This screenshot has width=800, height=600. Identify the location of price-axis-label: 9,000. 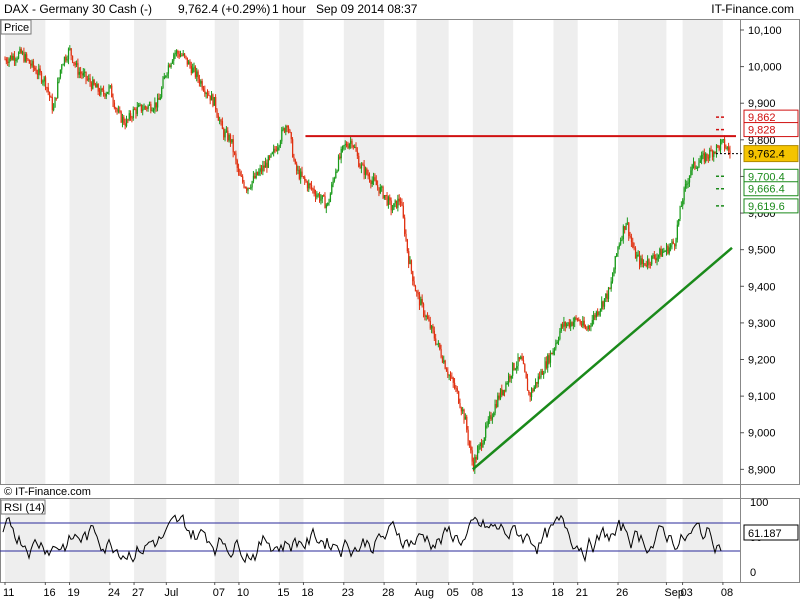
(762, 434).